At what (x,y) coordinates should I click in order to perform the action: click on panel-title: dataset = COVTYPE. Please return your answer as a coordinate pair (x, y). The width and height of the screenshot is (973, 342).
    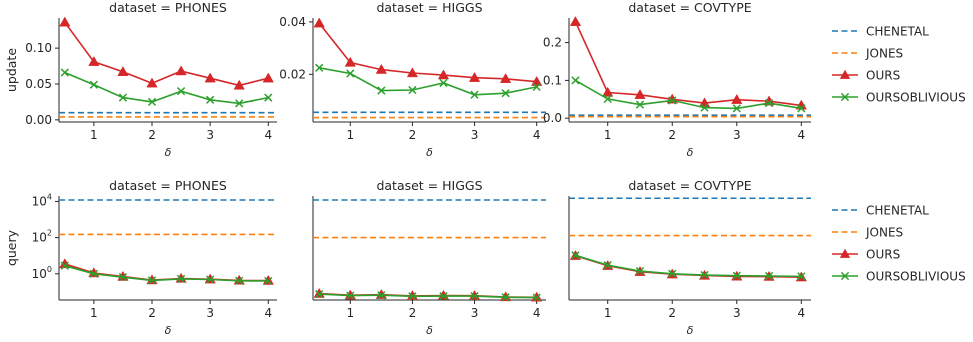
    Looking at the image, I should click on (689, 7).